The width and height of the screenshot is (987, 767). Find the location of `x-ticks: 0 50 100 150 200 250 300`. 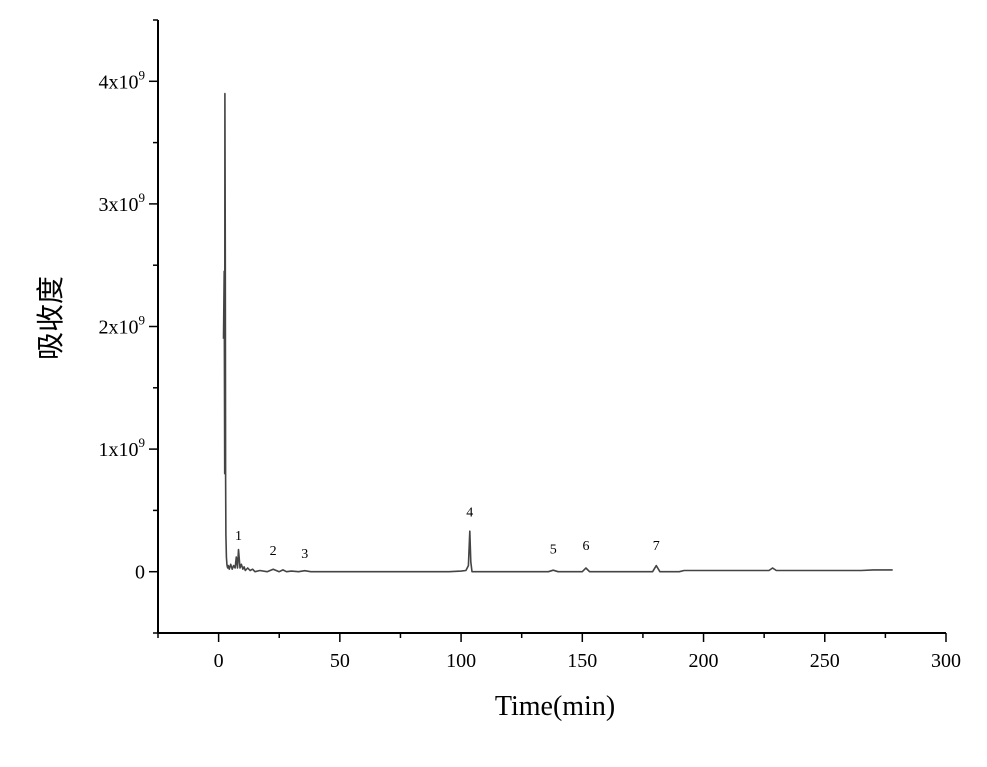

x-ticks: 0 50 100 150 200 250 300 is located at coordinates (559, 652).